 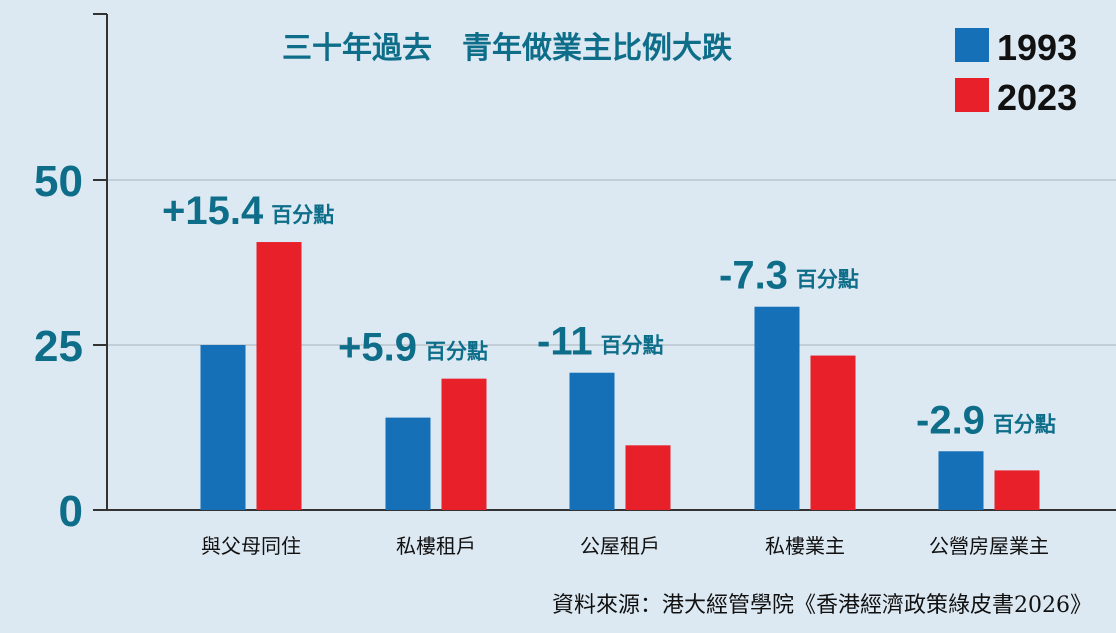 What do you see at coordinates (1037, 97) in the screenshot?
I see `legend-label-2023: 2023` at bounding box center [1037, 97].